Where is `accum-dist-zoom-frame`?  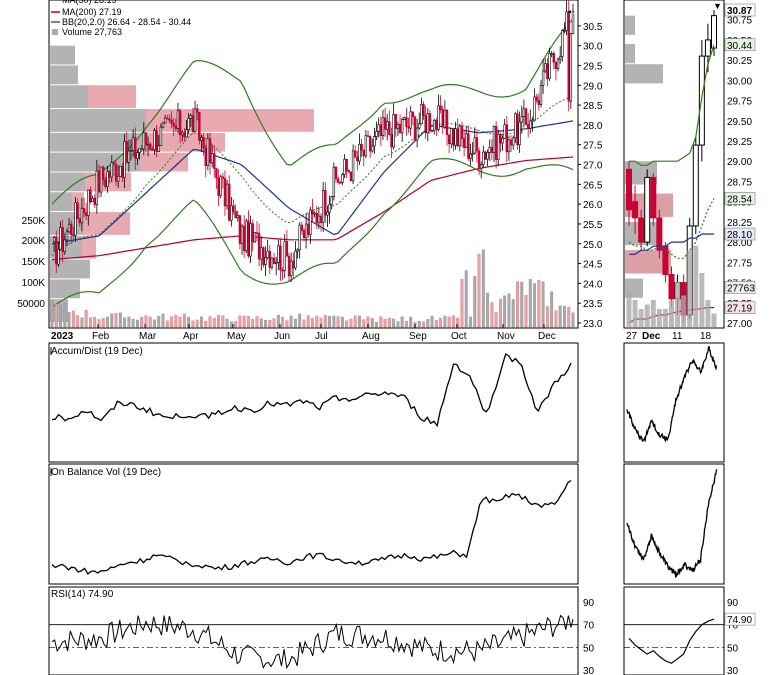 accum-dist-zoom-frame is located at coordinates (674, 402).